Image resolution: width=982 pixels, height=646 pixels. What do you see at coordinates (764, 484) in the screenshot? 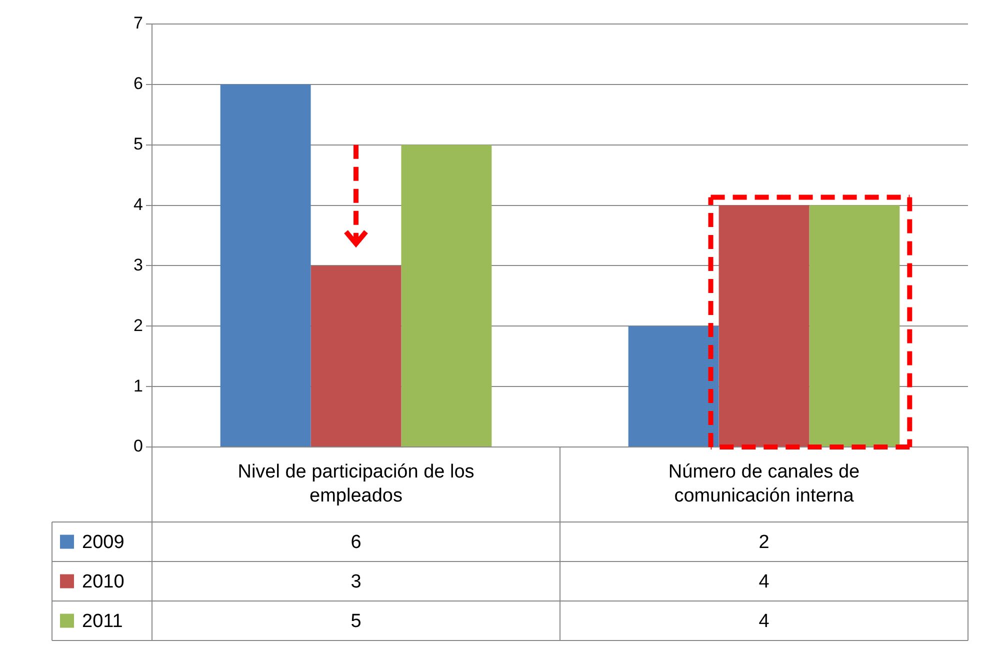
I see `x-tick-label: Número de canales de comunicación interna` at bounding box center [764, 484].